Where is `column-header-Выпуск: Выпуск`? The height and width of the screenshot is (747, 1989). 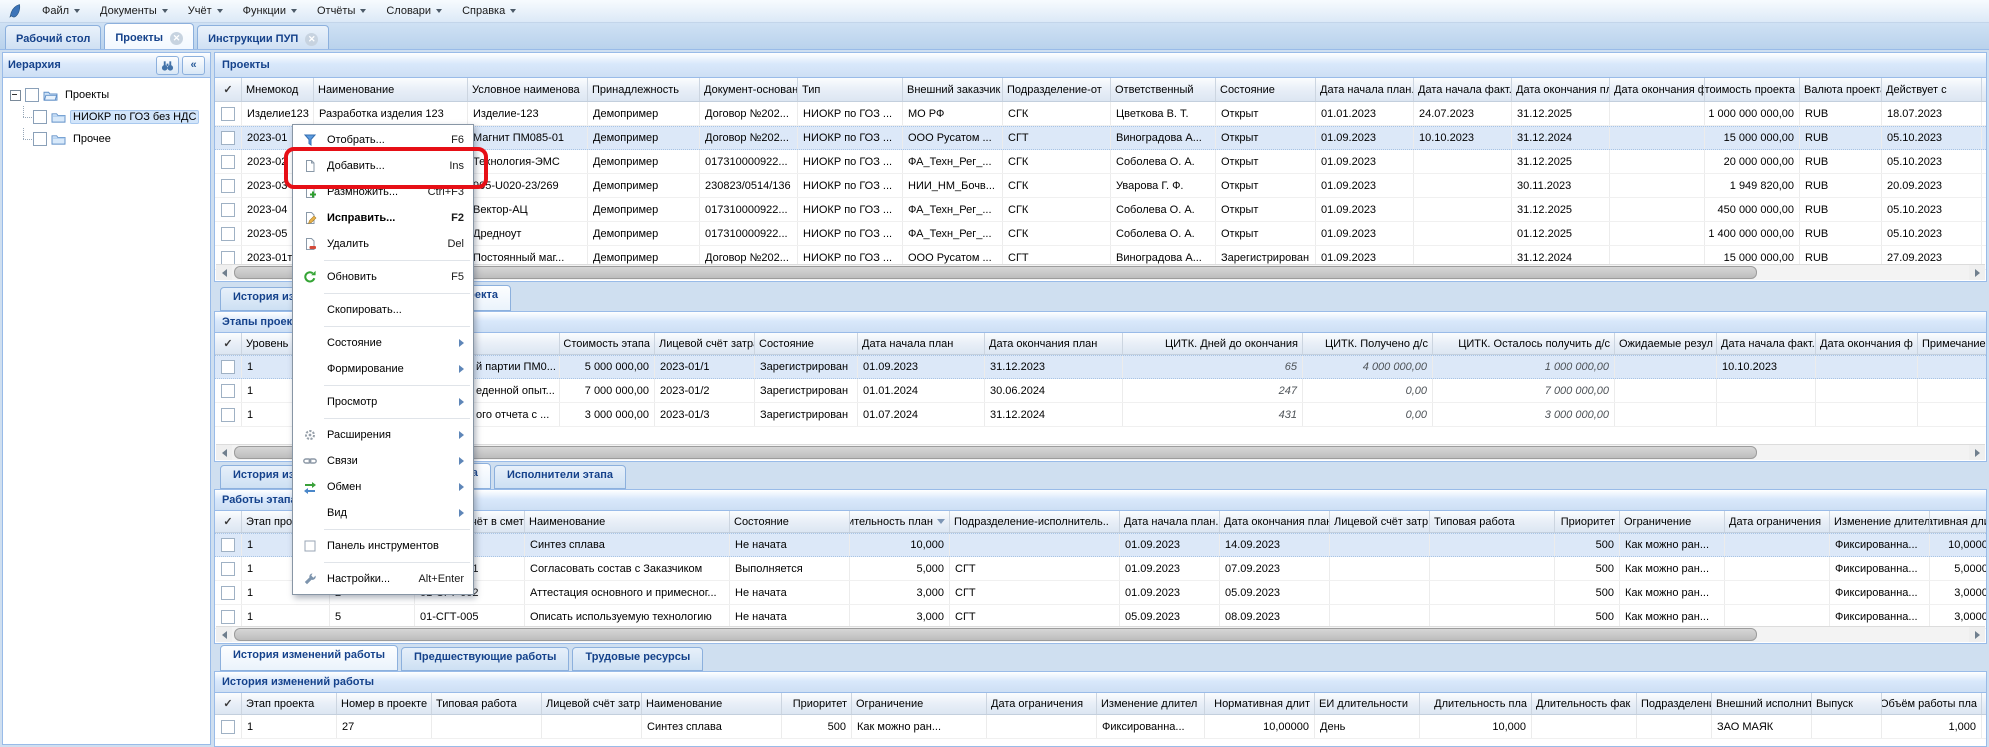 column-header-Выпуск: Выпуск is located at coordinates (1847, 703).